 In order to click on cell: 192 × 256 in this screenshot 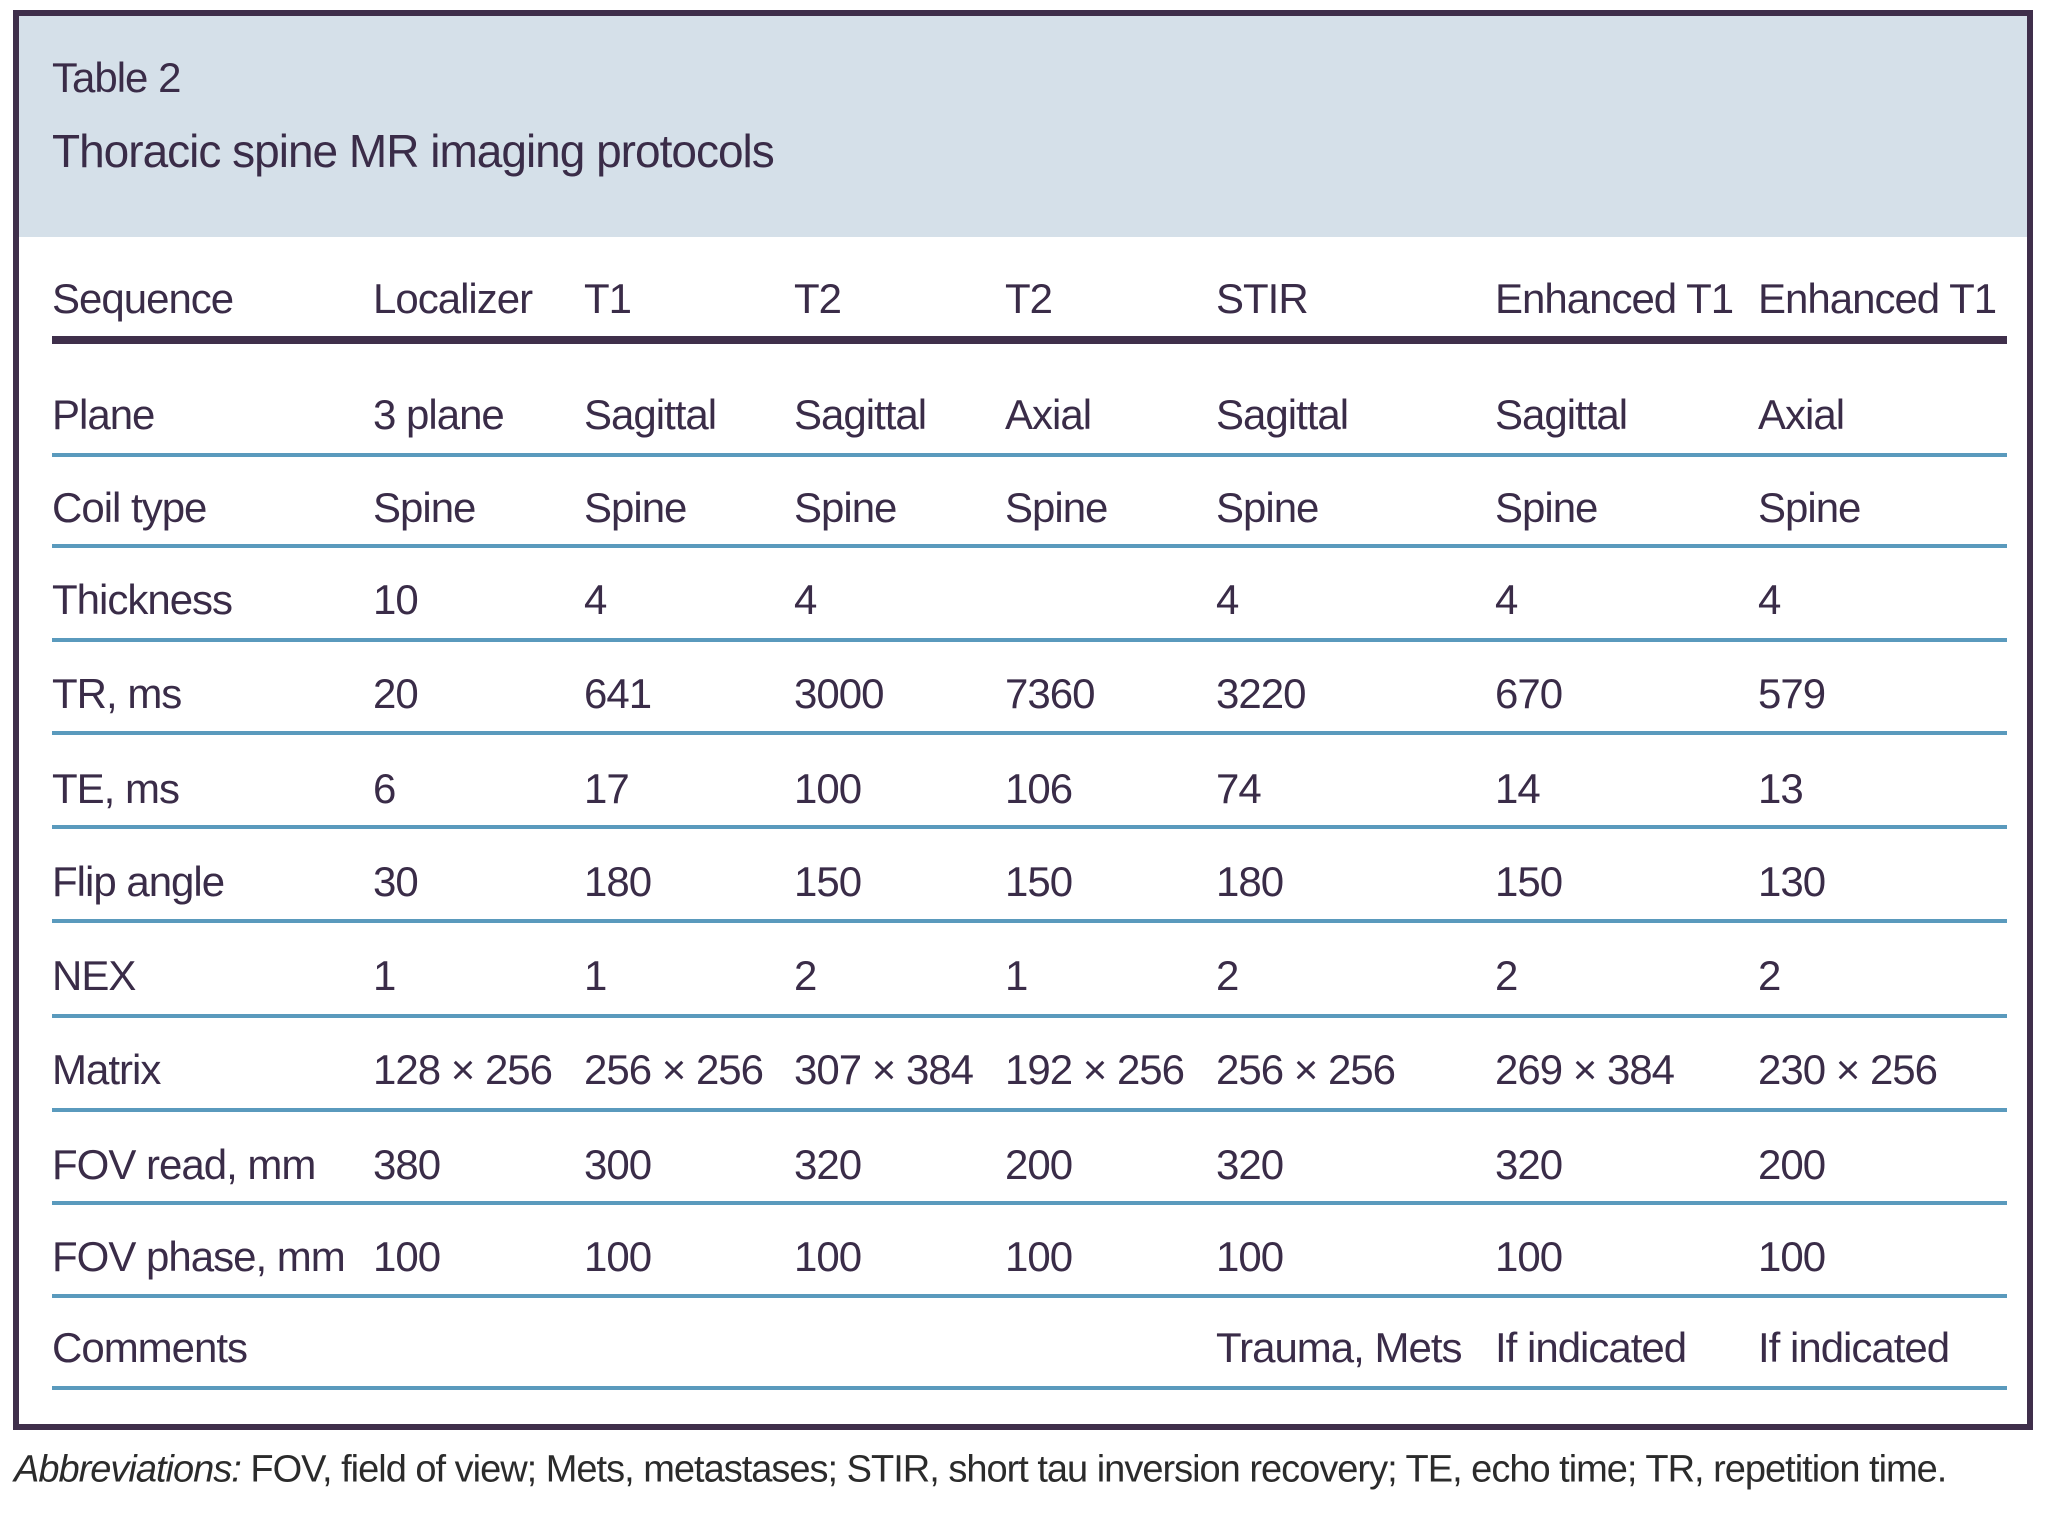, I will do `click(1095, 1069)`.